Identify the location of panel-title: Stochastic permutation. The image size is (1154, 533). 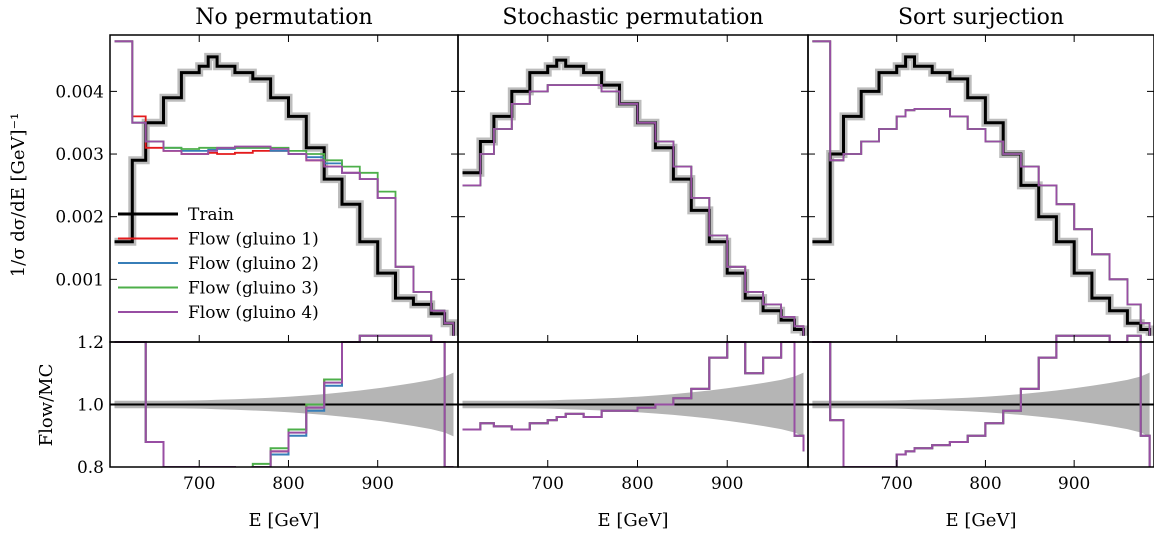
(632, 17).